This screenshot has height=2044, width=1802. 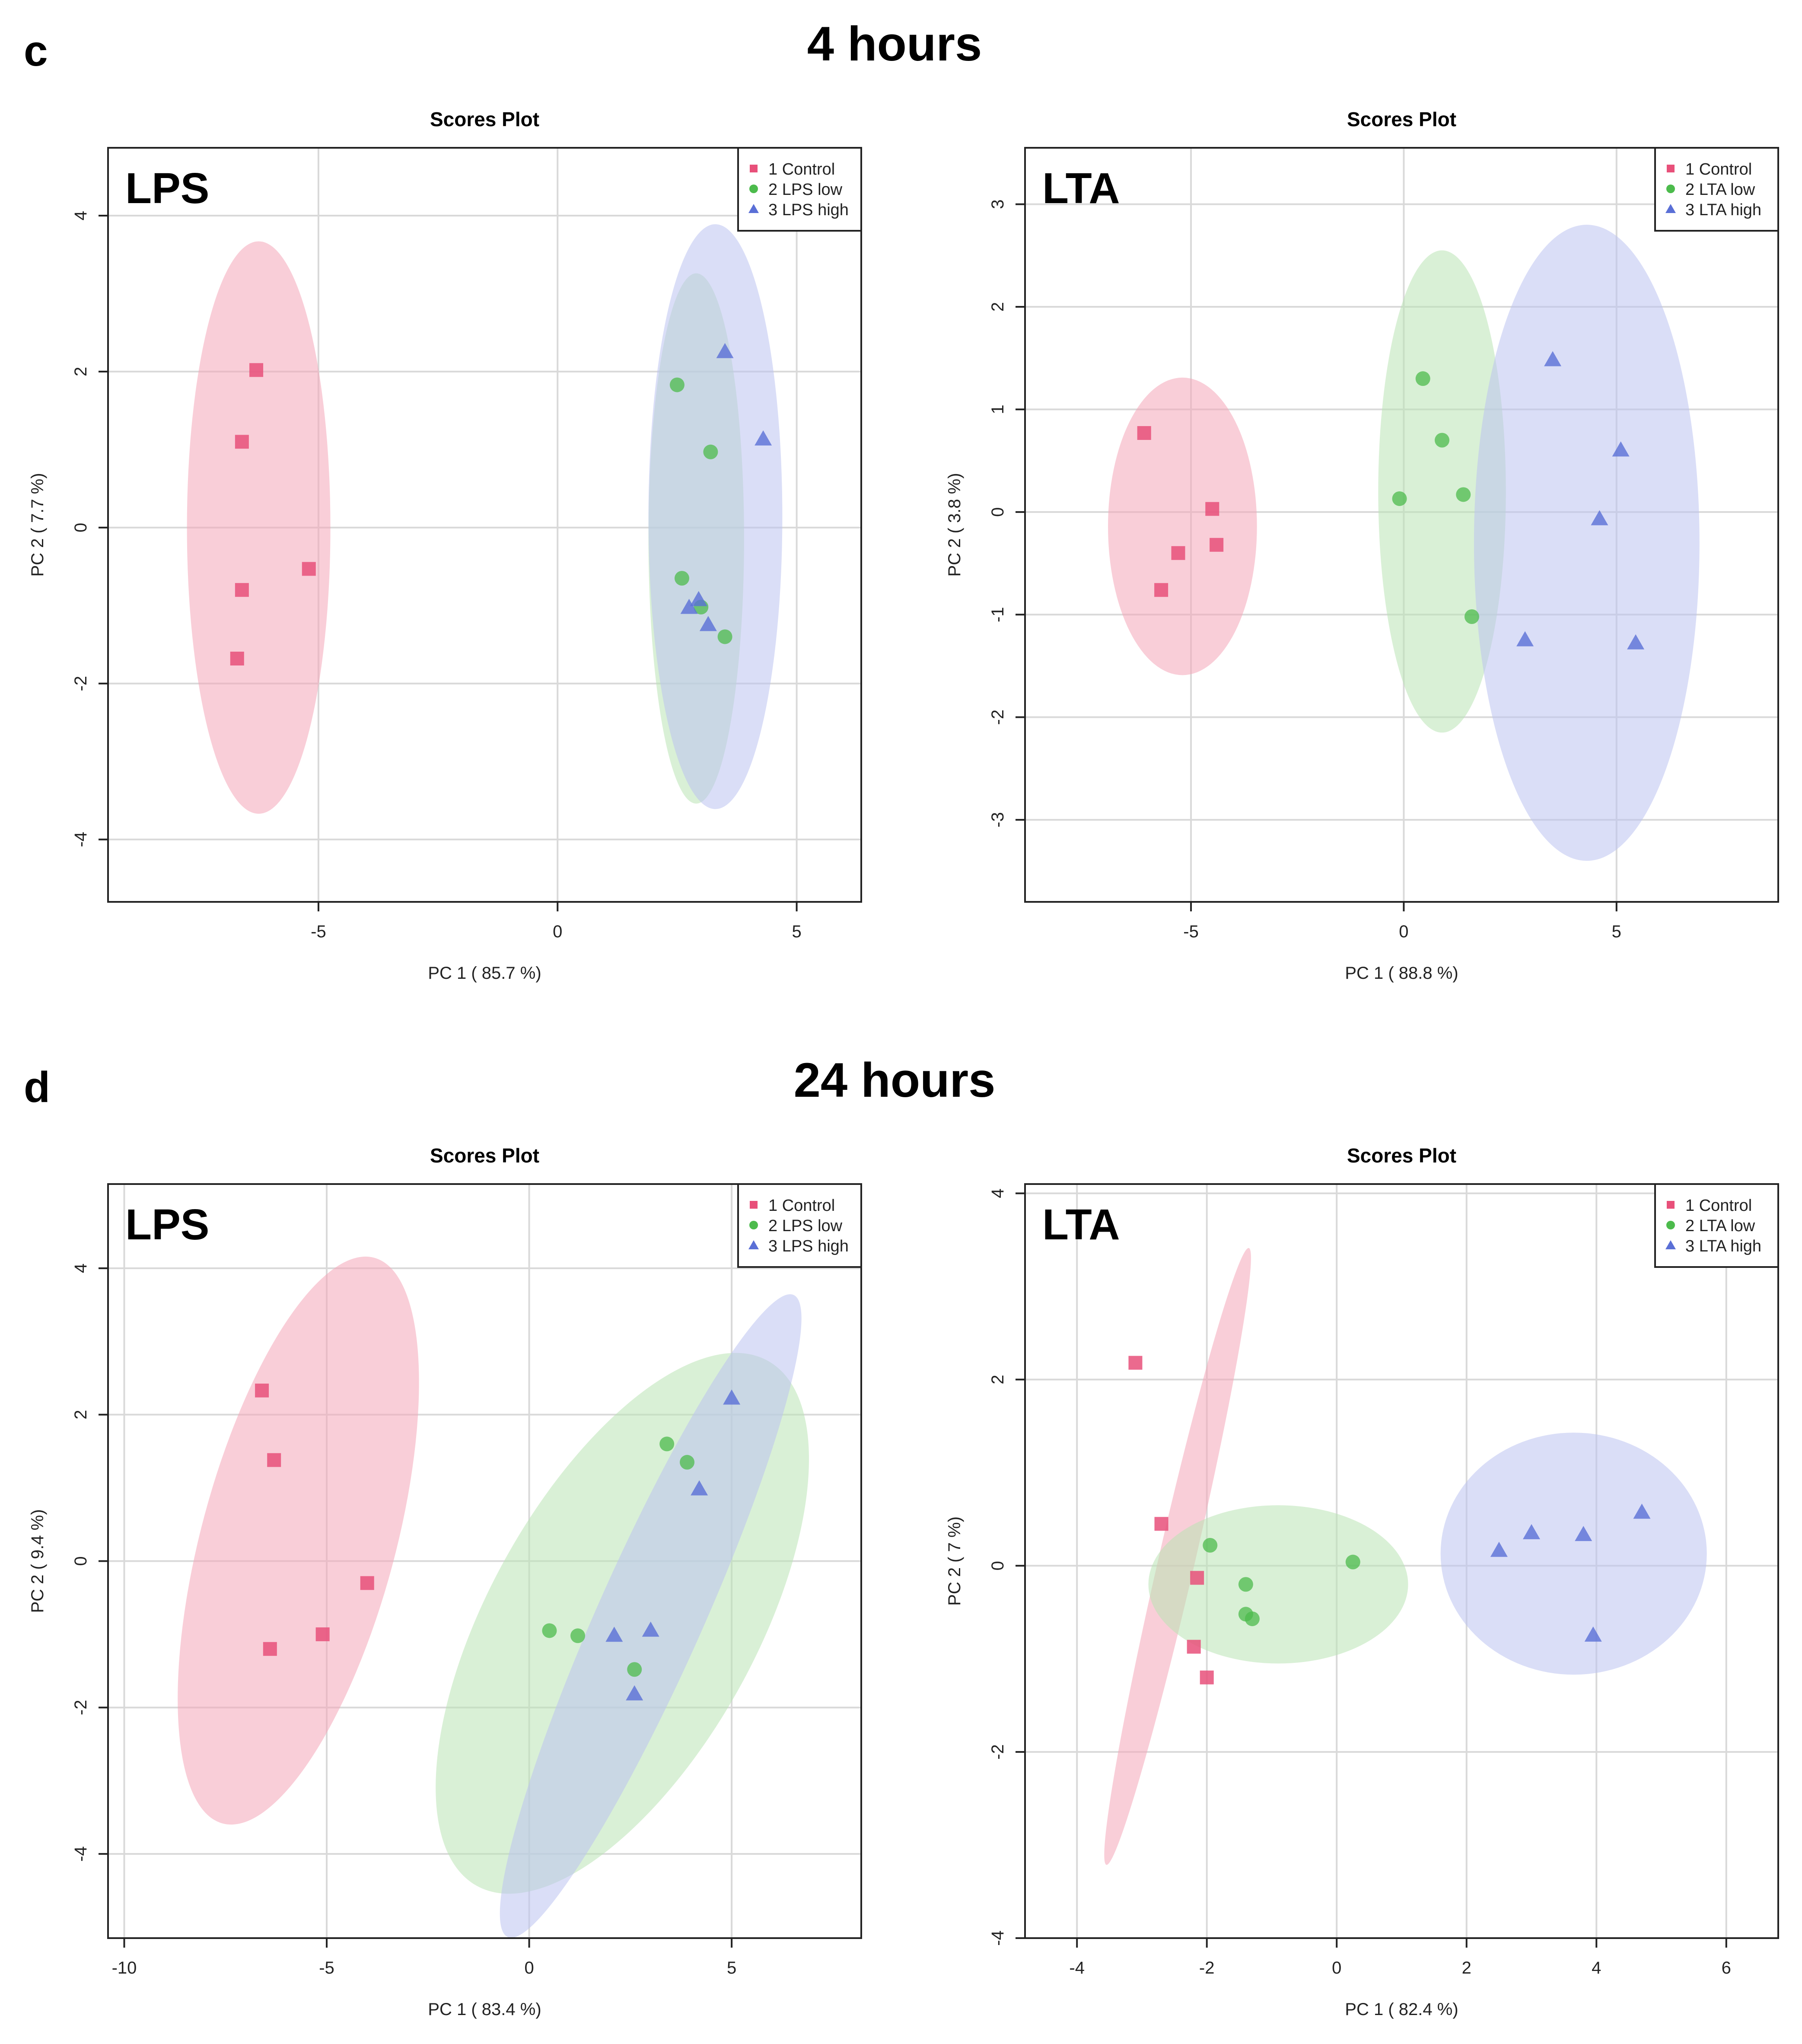 I want to click on section-heading-24-hours: 24 hours, so click(x=895, y=1080).